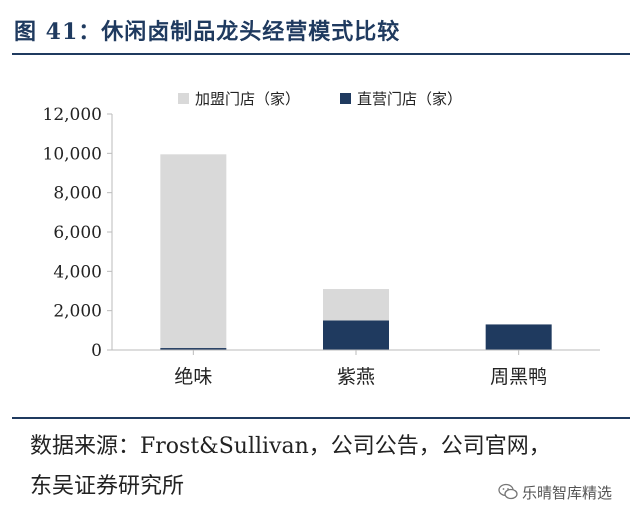 The image size is (640, 519). What do you see at coordinates (72, 154) in the screenshot?
I see `y-tick-label: 10,000` at bounding box center [72, 154].